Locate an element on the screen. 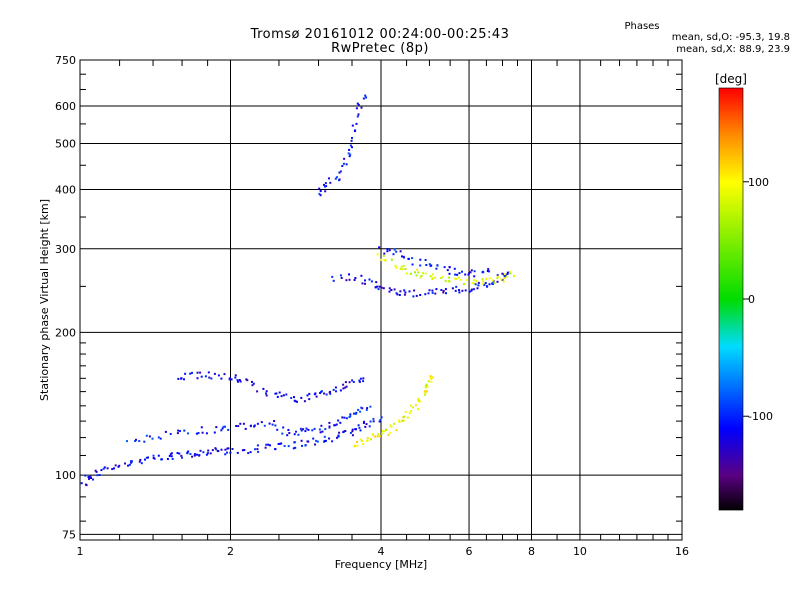  colorbar-tick-label: 100 is located at coordinates (758, 182).